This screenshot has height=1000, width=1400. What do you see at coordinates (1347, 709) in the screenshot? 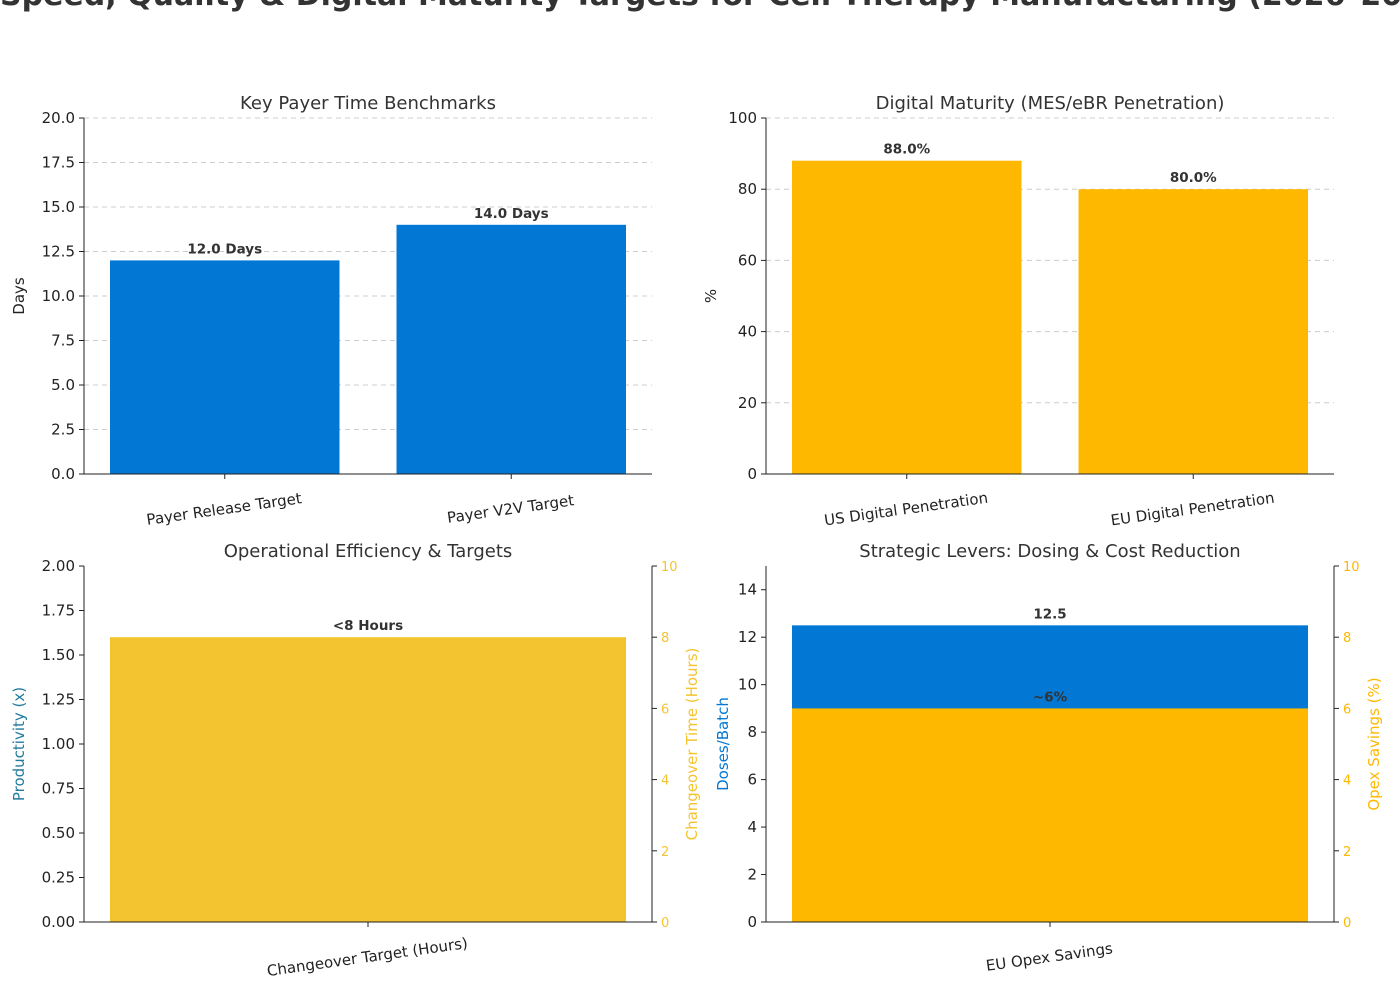
I see `levers-y2-tick-label: 6` at bounding box center [1347, 709].